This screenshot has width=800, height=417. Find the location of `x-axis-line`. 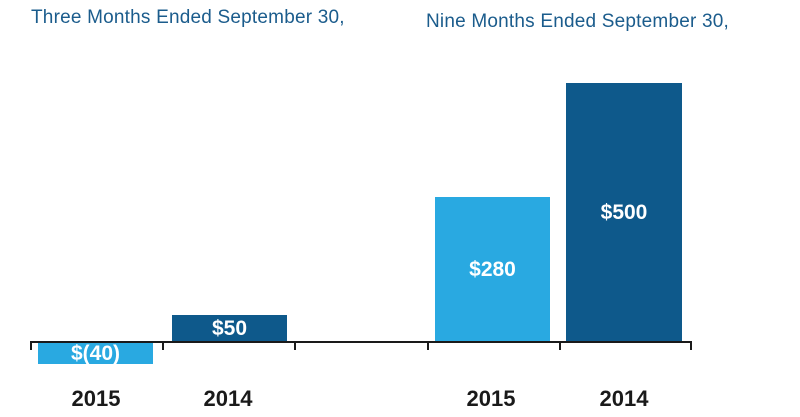

x-axis-line is located at coordinates (361, 342).